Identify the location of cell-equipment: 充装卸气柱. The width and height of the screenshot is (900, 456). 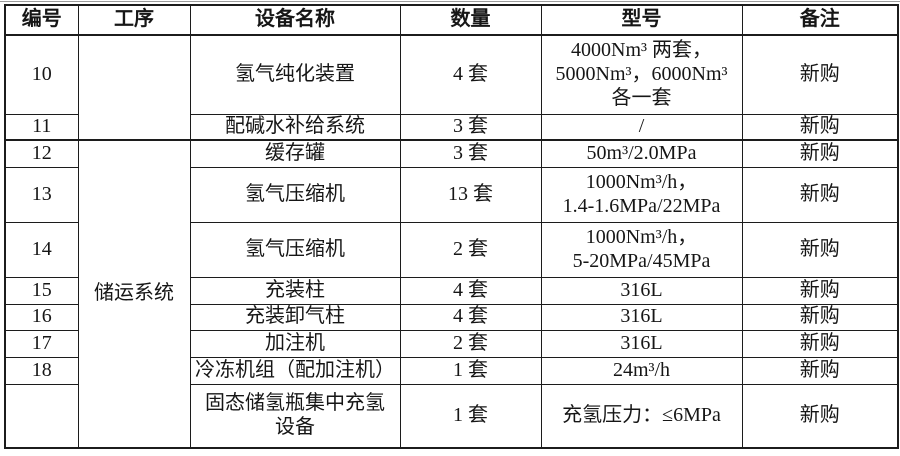
(295, 317).